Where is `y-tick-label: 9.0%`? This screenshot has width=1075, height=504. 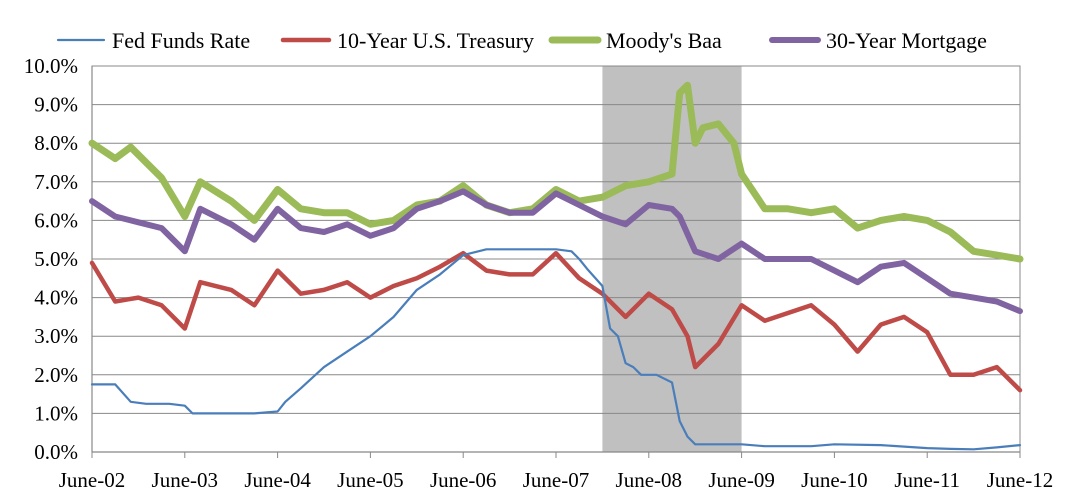
y-tick-label: 9.0% is located at coordinates (56, 105).